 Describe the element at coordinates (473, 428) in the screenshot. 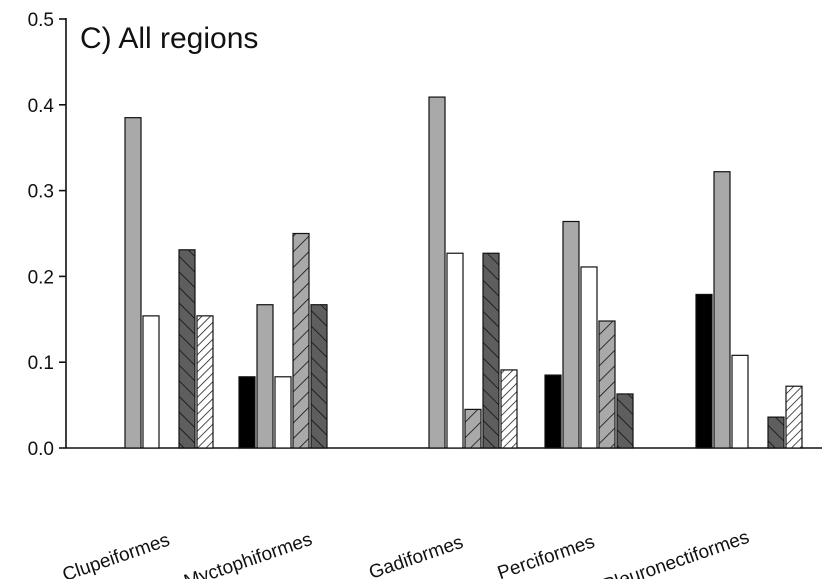

I see `bar-gadiformes-s4` at that location.